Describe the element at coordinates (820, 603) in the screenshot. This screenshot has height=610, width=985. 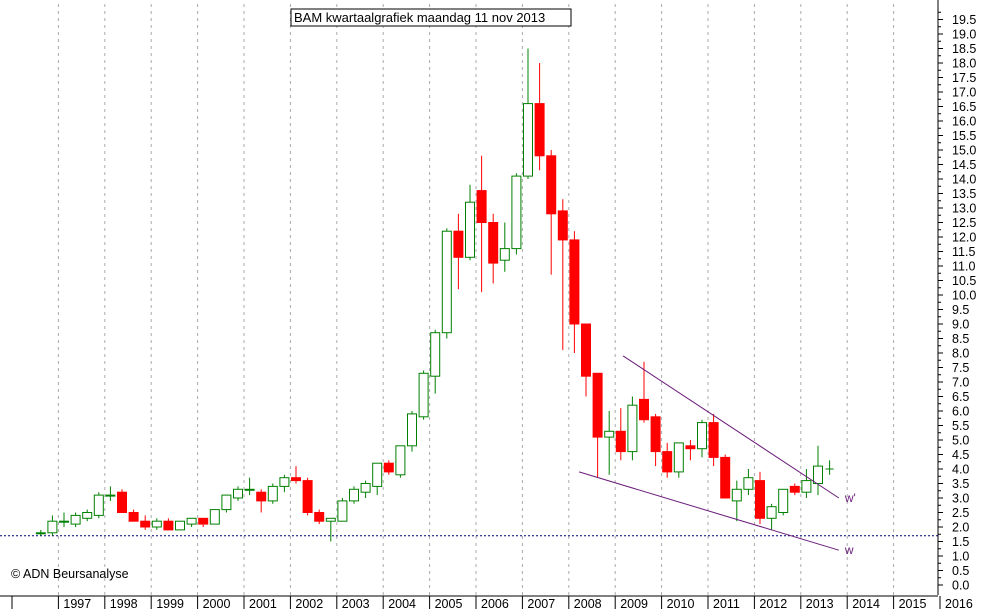
I see `x-tick-label: 2013` at that location.